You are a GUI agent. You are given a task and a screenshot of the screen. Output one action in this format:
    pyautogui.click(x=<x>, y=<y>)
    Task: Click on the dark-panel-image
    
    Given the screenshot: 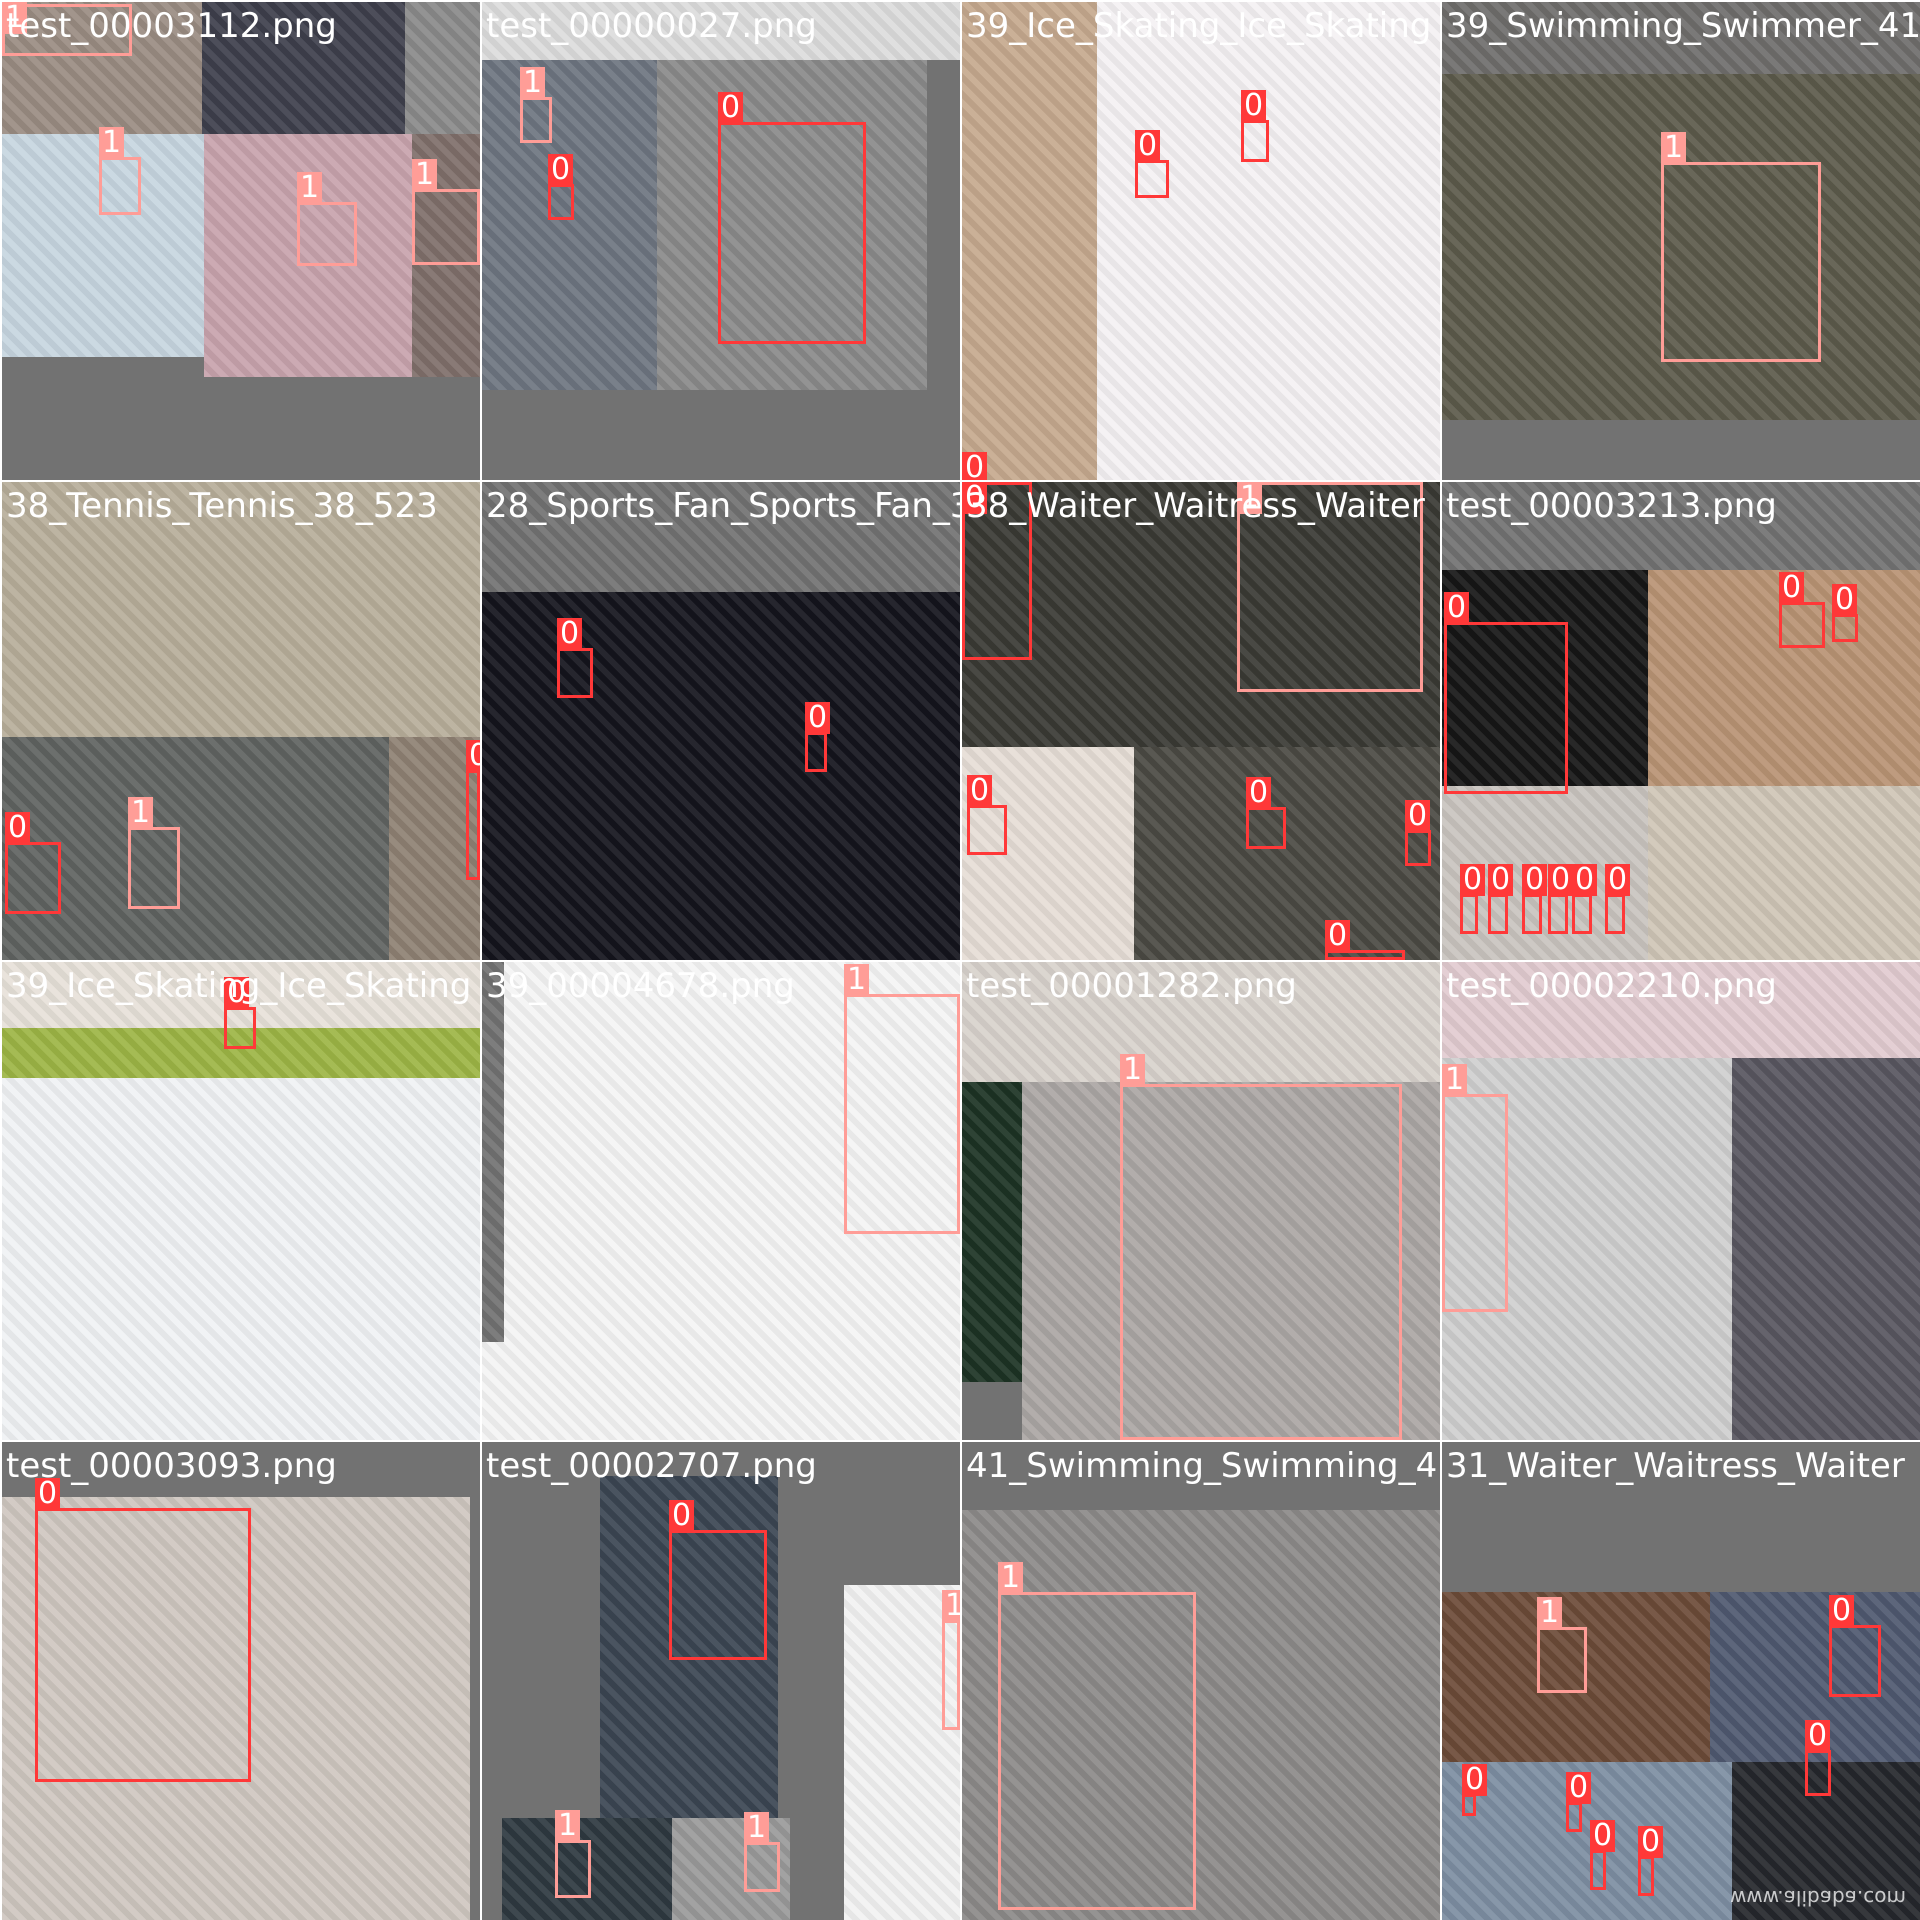 What is the action you would take?
    pyautogui.click(x=1826, y=1249)
    